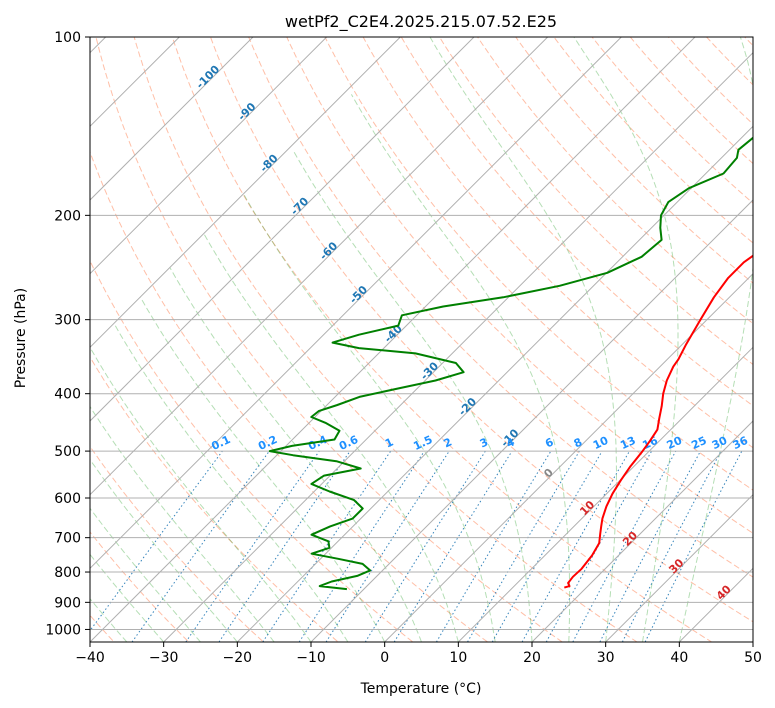 The width and height of the screenshot is (775, 708). I want to click on mixing-ratio-label: 36, so click(741, 443).